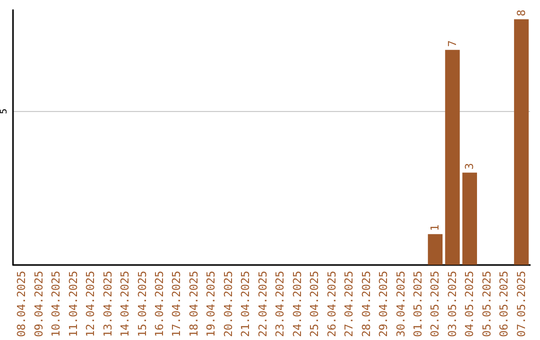 This screenshot has height=340, width=540. I want to click on x-tick-label: 12.04.2025, so click(91, 304).